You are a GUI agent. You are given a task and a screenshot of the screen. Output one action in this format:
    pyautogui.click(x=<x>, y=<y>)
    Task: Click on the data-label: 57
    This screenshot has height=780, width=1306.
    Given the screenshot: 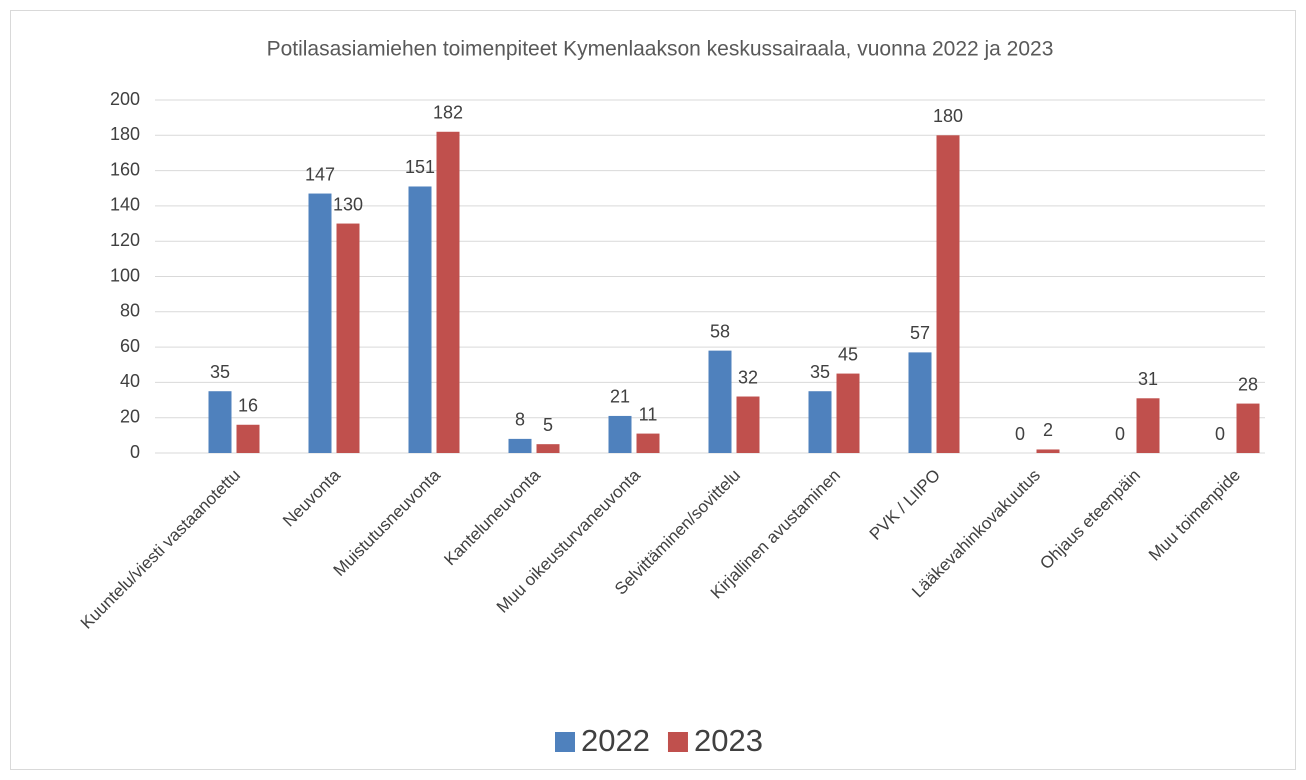 What is the action you would take?
    pyautogui.click(x=920, y=333)
    